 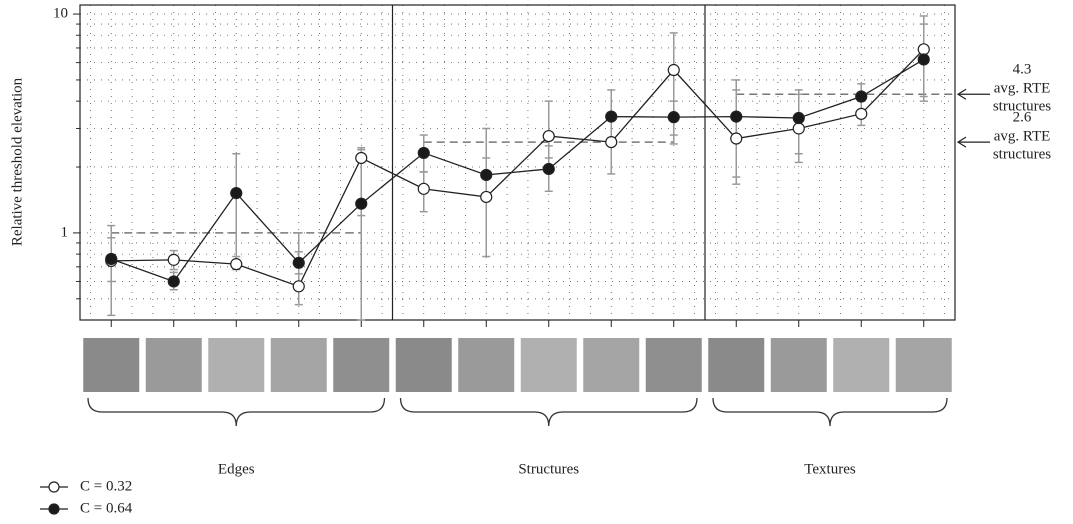 What do you see at coordinates (236, 469) in the screenshot?
I see `group-label: Edges` at bounding box center [236, 469].